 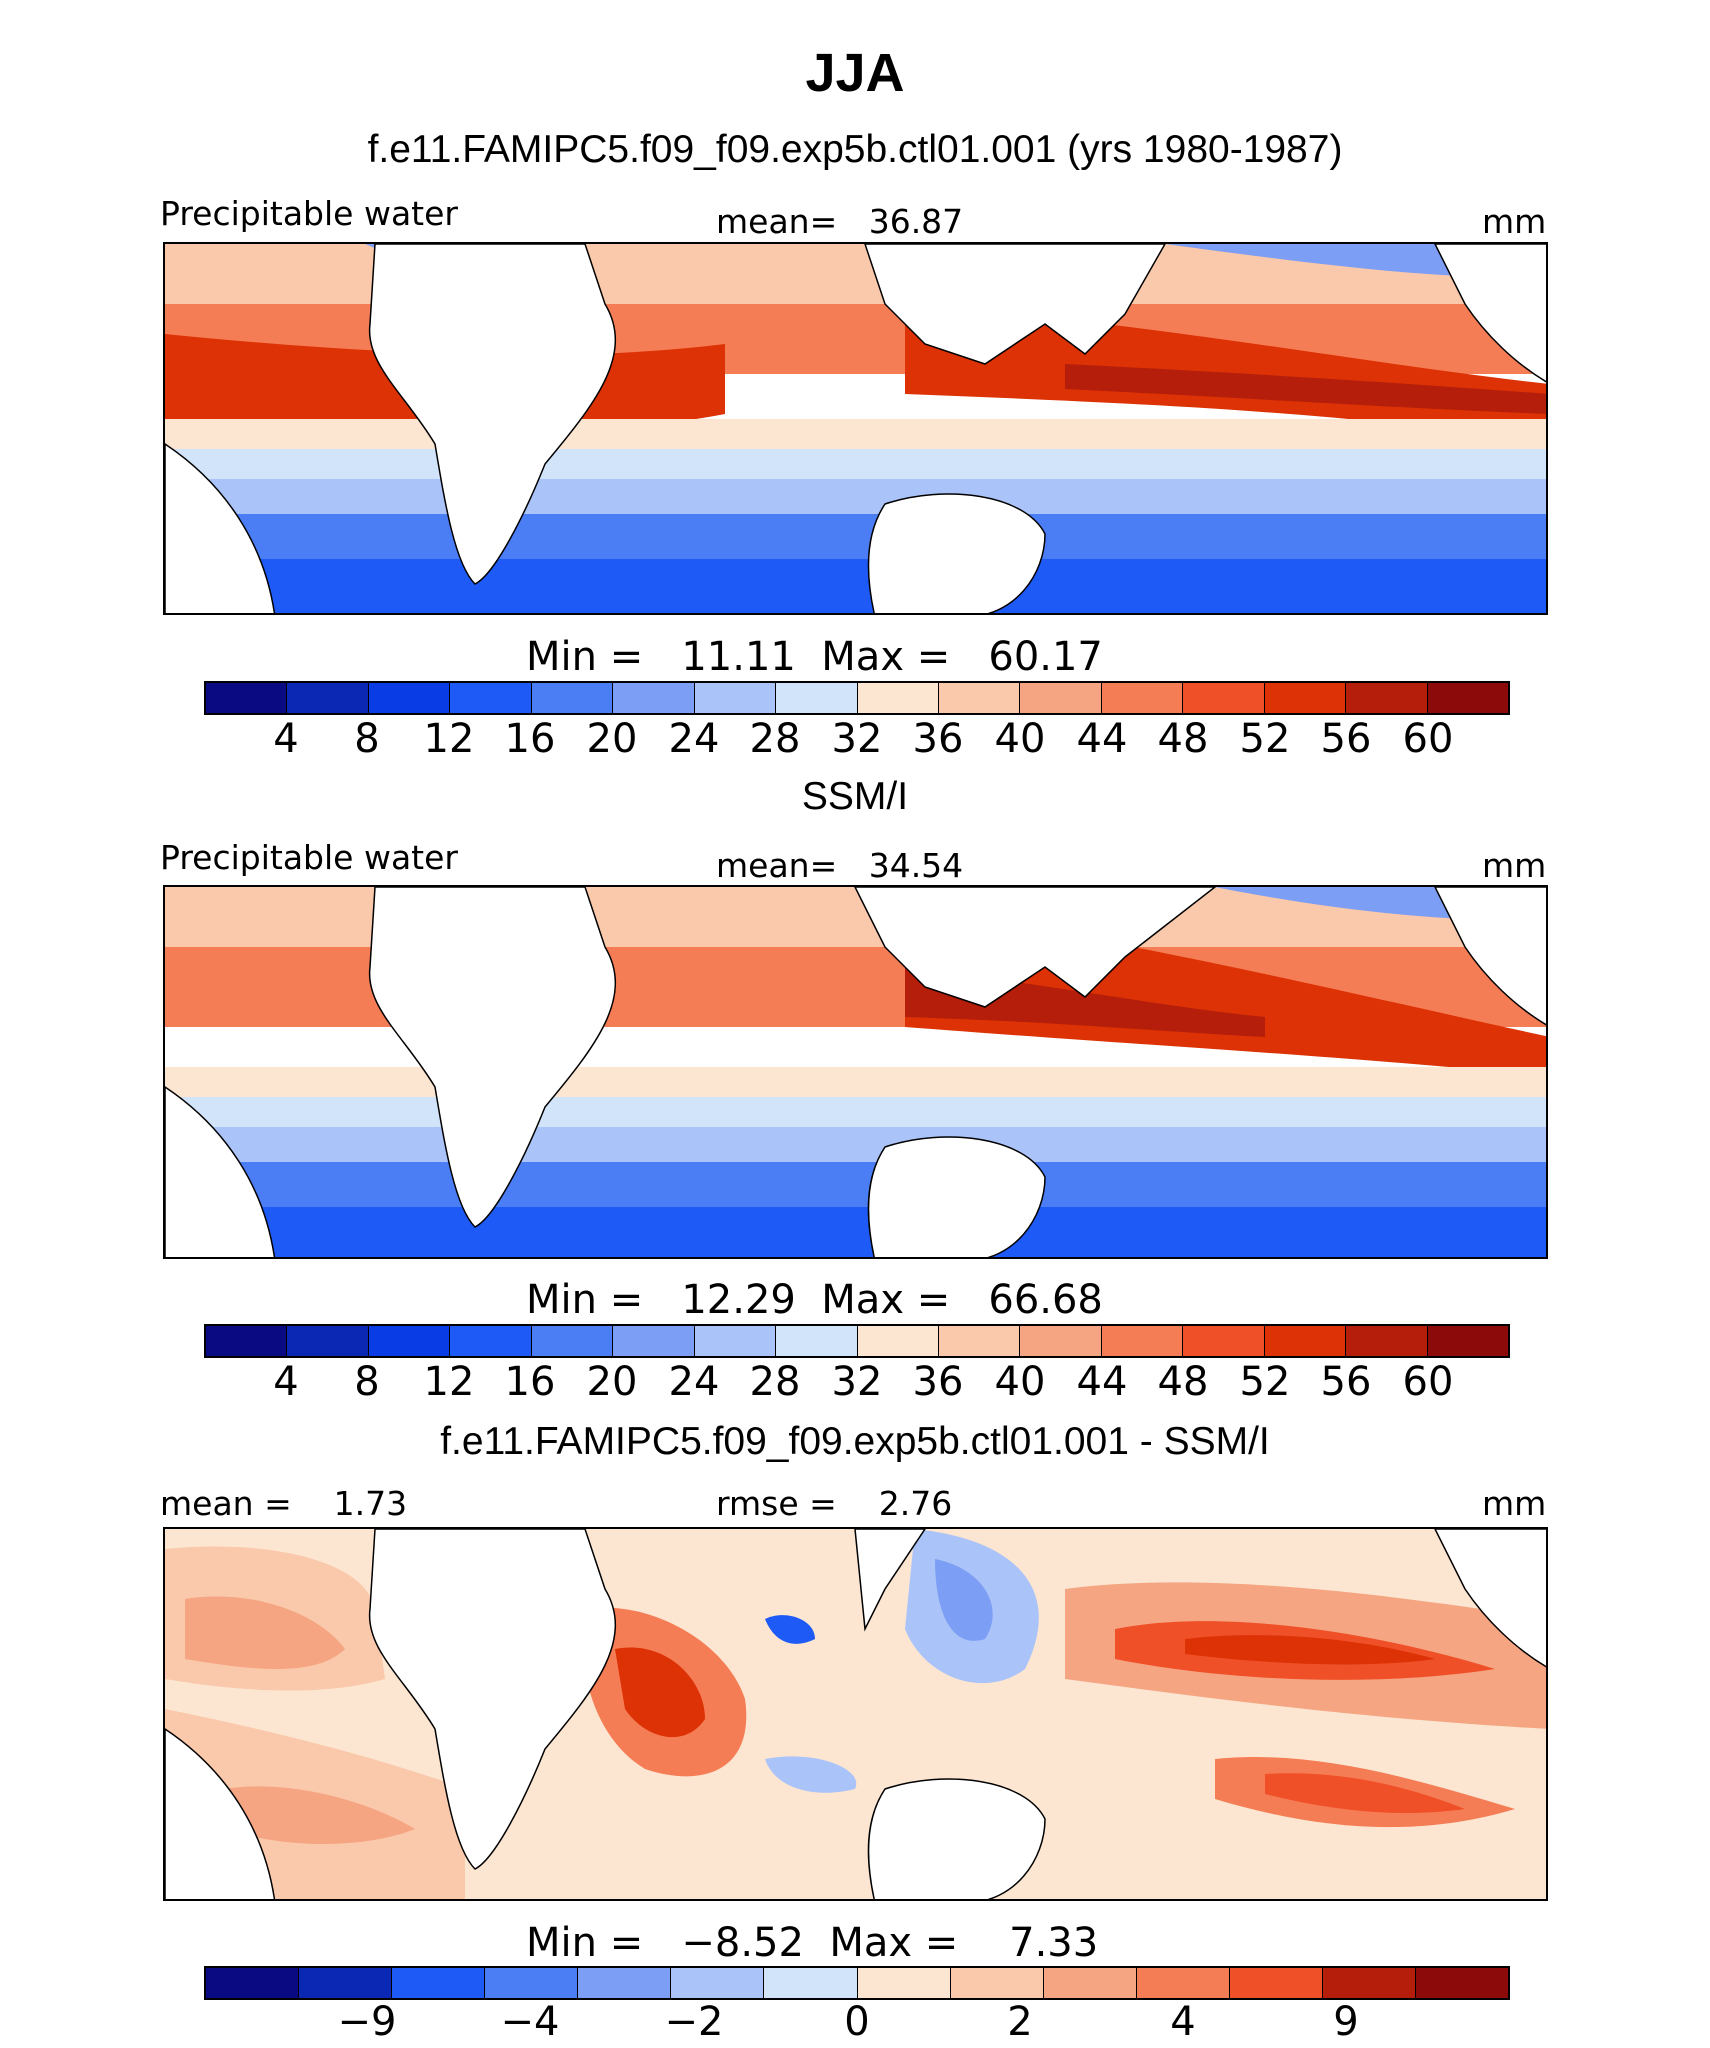 What do you see at coordinates (857, 1983) in the screenshot?
I see `panel-3-colorbar` at bounding box center [857, 1983].